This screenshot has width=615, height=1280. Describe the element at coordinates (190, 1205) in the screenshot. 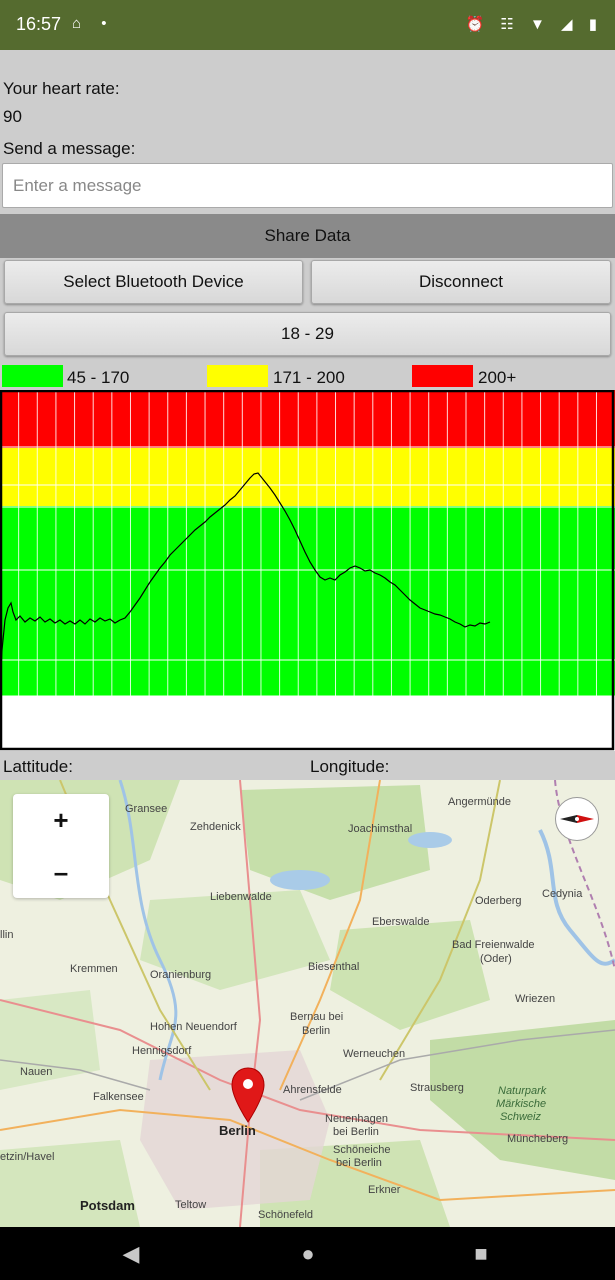

I see `map-place-label: Teltow` at that location.